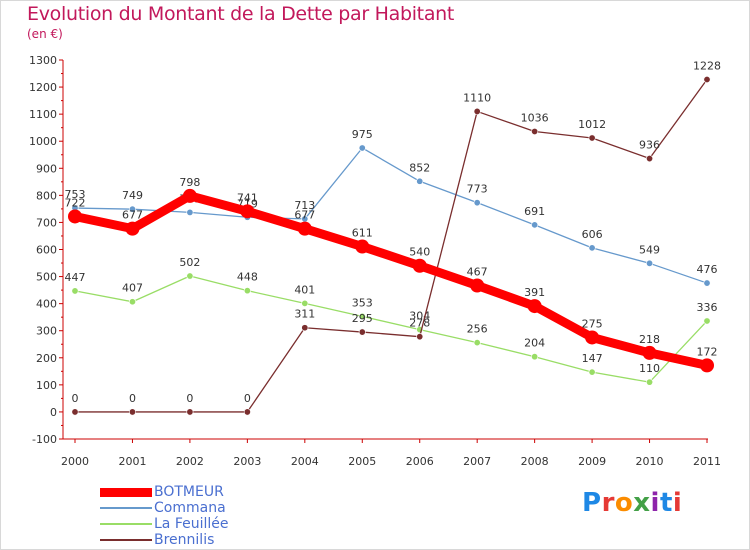 The image size is (750, 550). What do you see at coordinates (592, 461) in the screenshot?
I see `x-tick-label: 2009` at bounding box center [592, 461].